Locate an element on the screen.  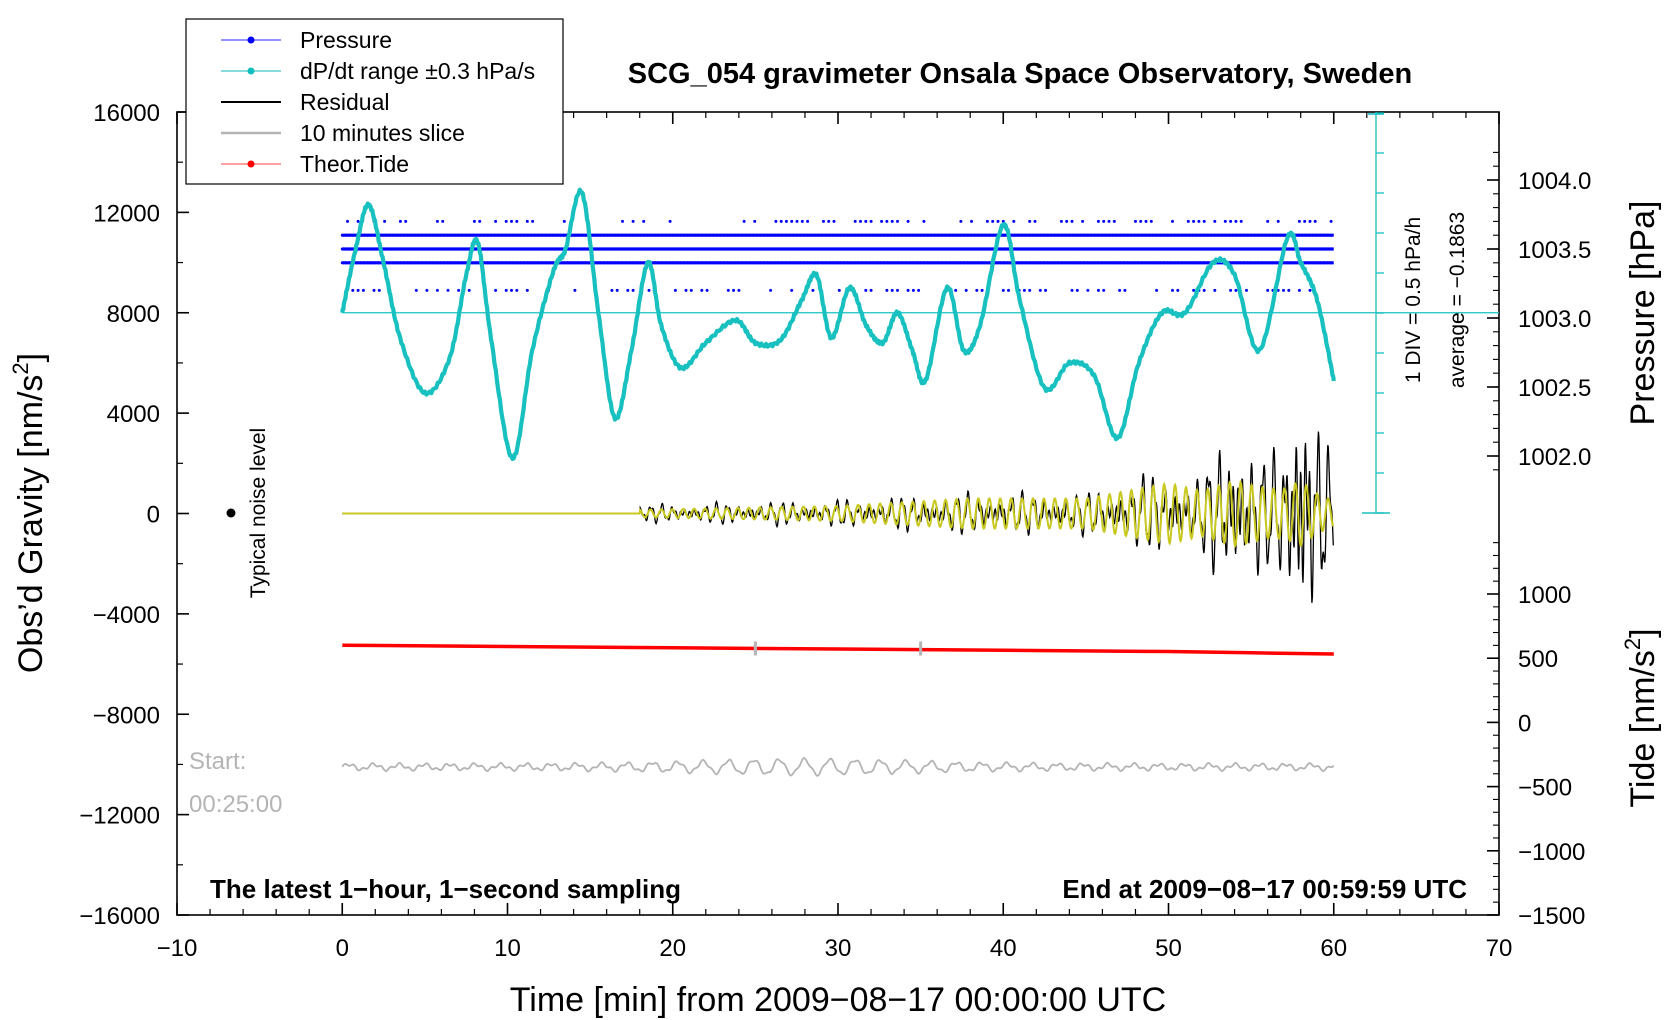
noise-level-label: Typical noise level is located at coordinates (258, 513).